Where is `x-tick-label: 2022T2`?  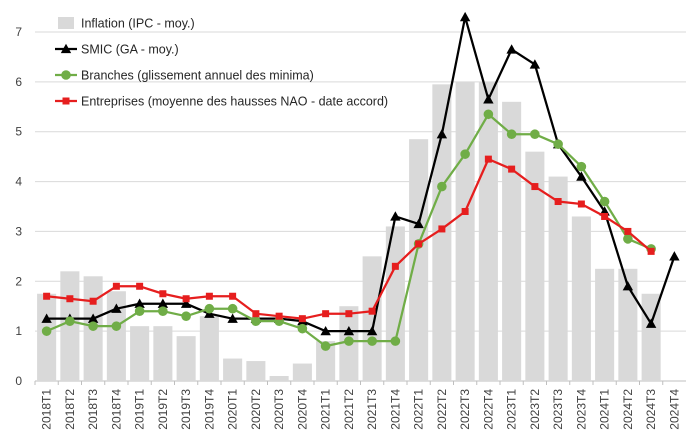 x-tick-label: 2022T2 is located at coordinates (442, 409).